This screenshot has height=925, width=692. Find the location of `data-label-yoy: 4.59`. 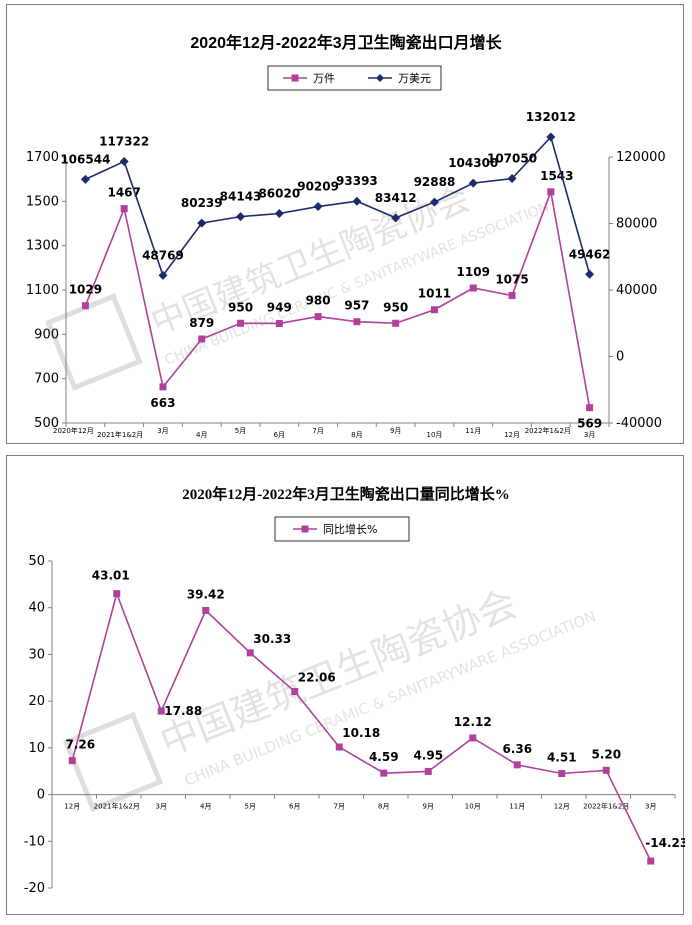

data-label-yoy: 4.59 is located at coordinates (384, 757).